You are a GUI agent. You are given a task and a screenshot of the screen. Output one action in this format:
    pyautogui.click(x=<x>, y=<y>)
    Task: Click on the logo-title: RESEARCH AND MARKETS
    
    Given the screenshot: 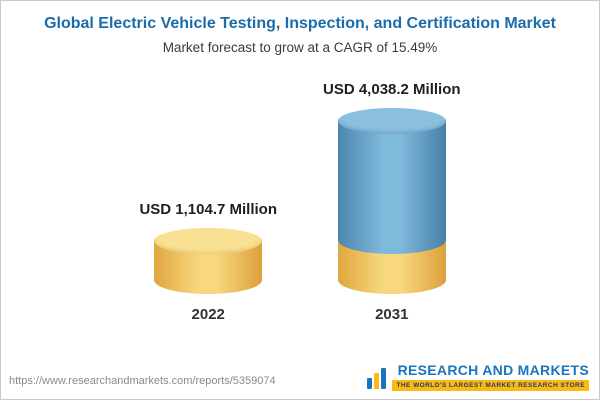 What is the action you would take?
    pyautogui.click(x=493, y=370)
    